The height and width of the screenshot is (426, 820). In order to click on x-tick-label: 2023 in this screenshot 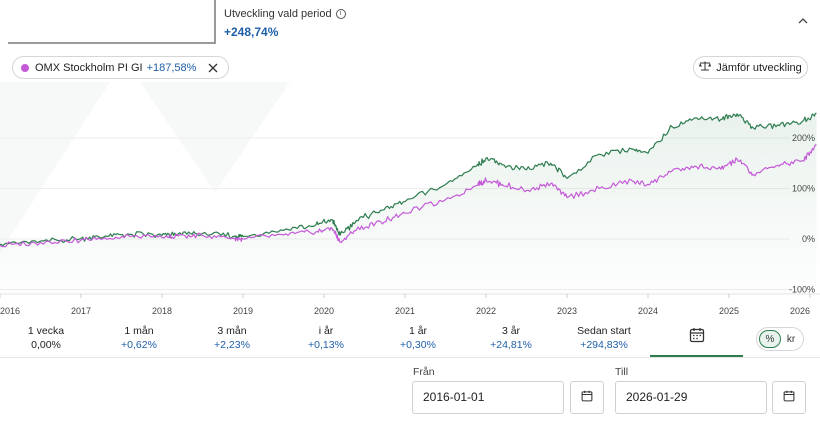, I will do `click(567, 311)`.